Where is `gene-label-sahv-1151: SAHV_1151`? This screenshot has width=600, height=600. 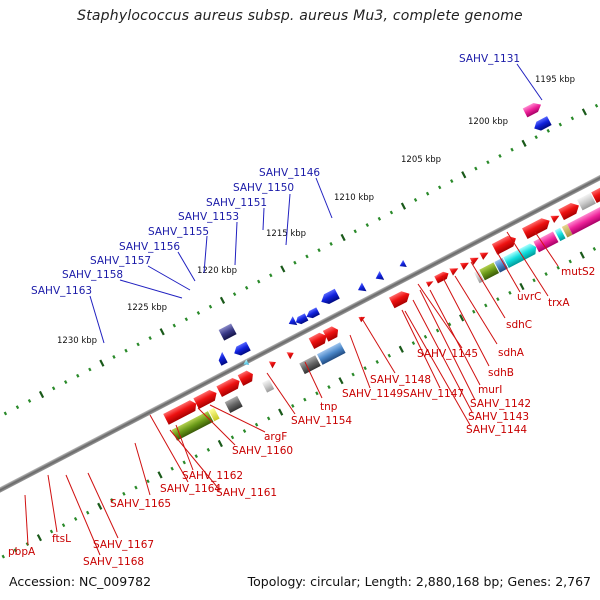
gene-label-sahv-1151: SAHV_1151 is located at coordinates (236, 203).